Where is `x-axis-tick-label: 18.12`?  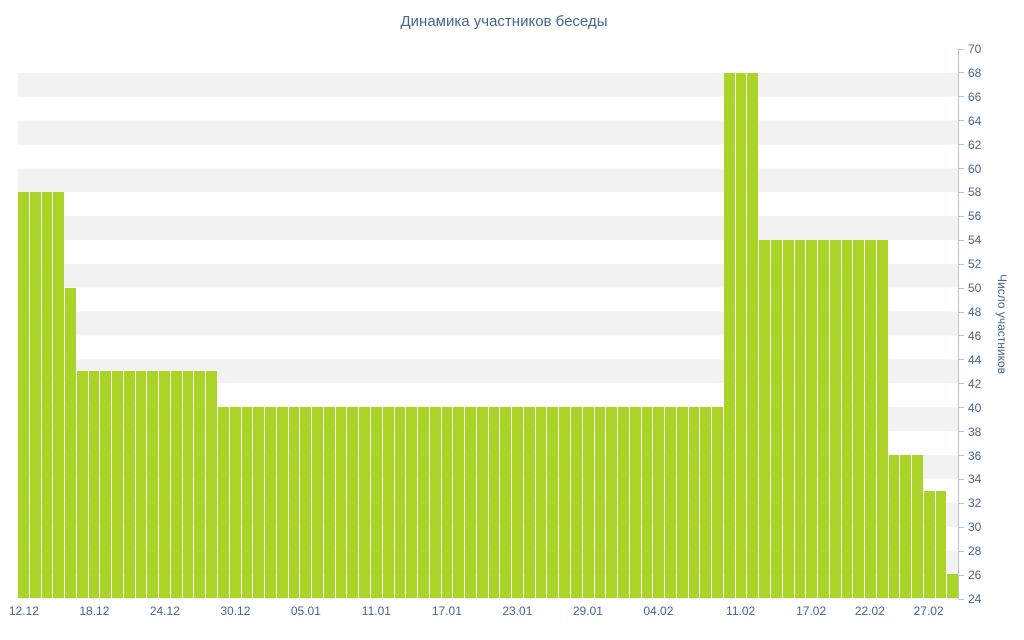
x-axis-tick-label: 18.12 is located at coordinates (94, 611).